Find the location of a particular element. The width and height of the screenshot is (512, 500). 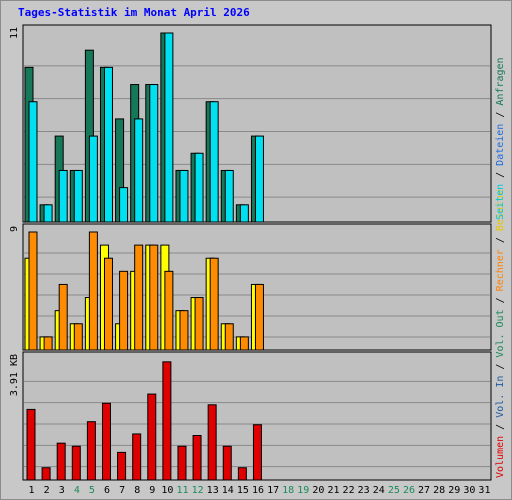

legend-entry: Anfragen is located at coordinates (500, 81).